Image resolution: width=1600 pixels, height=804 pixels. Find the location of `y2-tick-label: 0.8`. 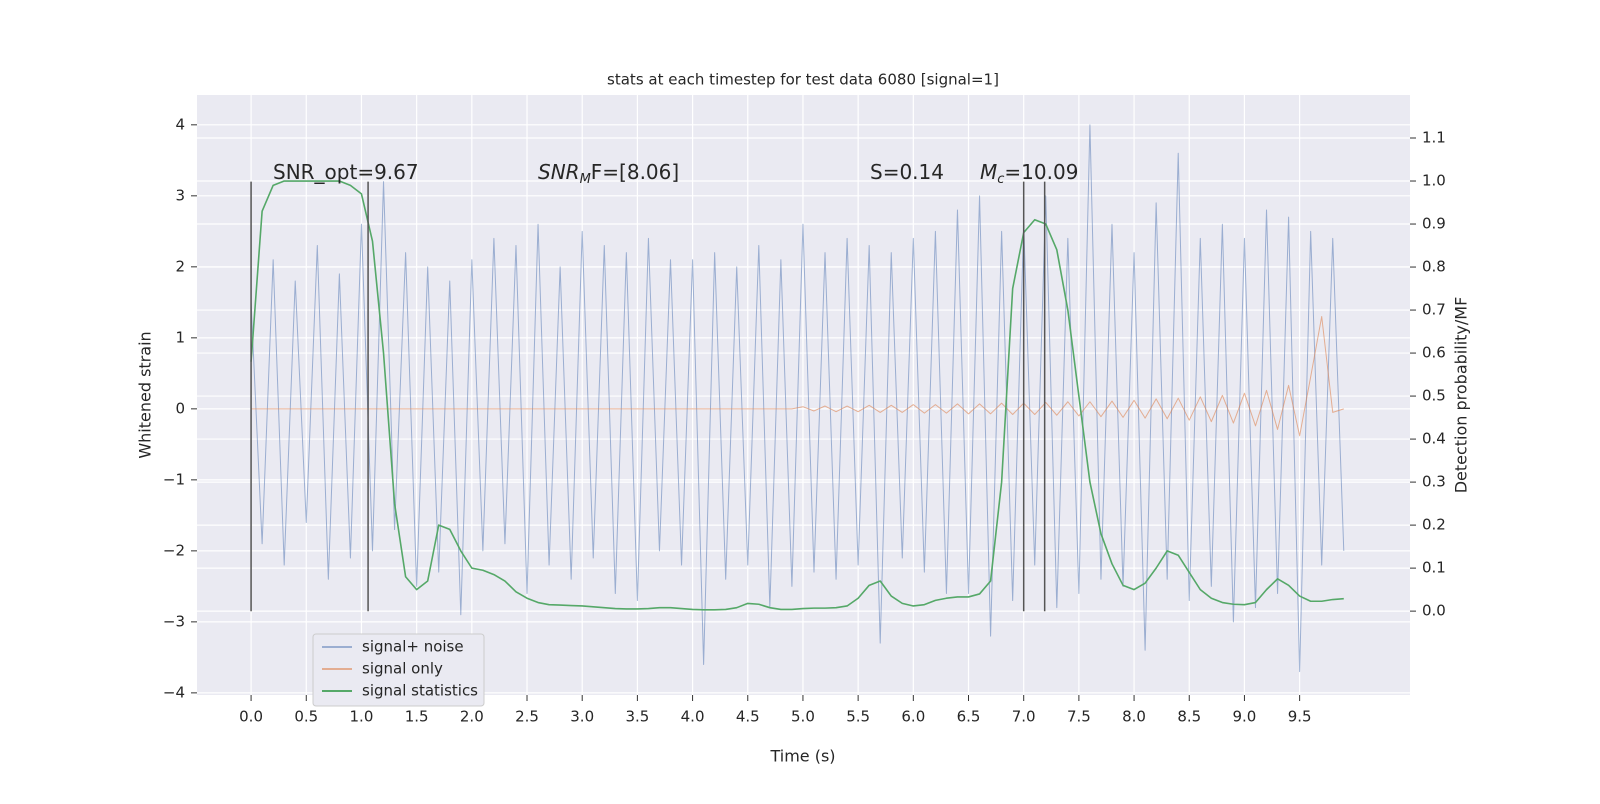

y2-tick-label: 0.8 is located at coordinates (1434, 267).